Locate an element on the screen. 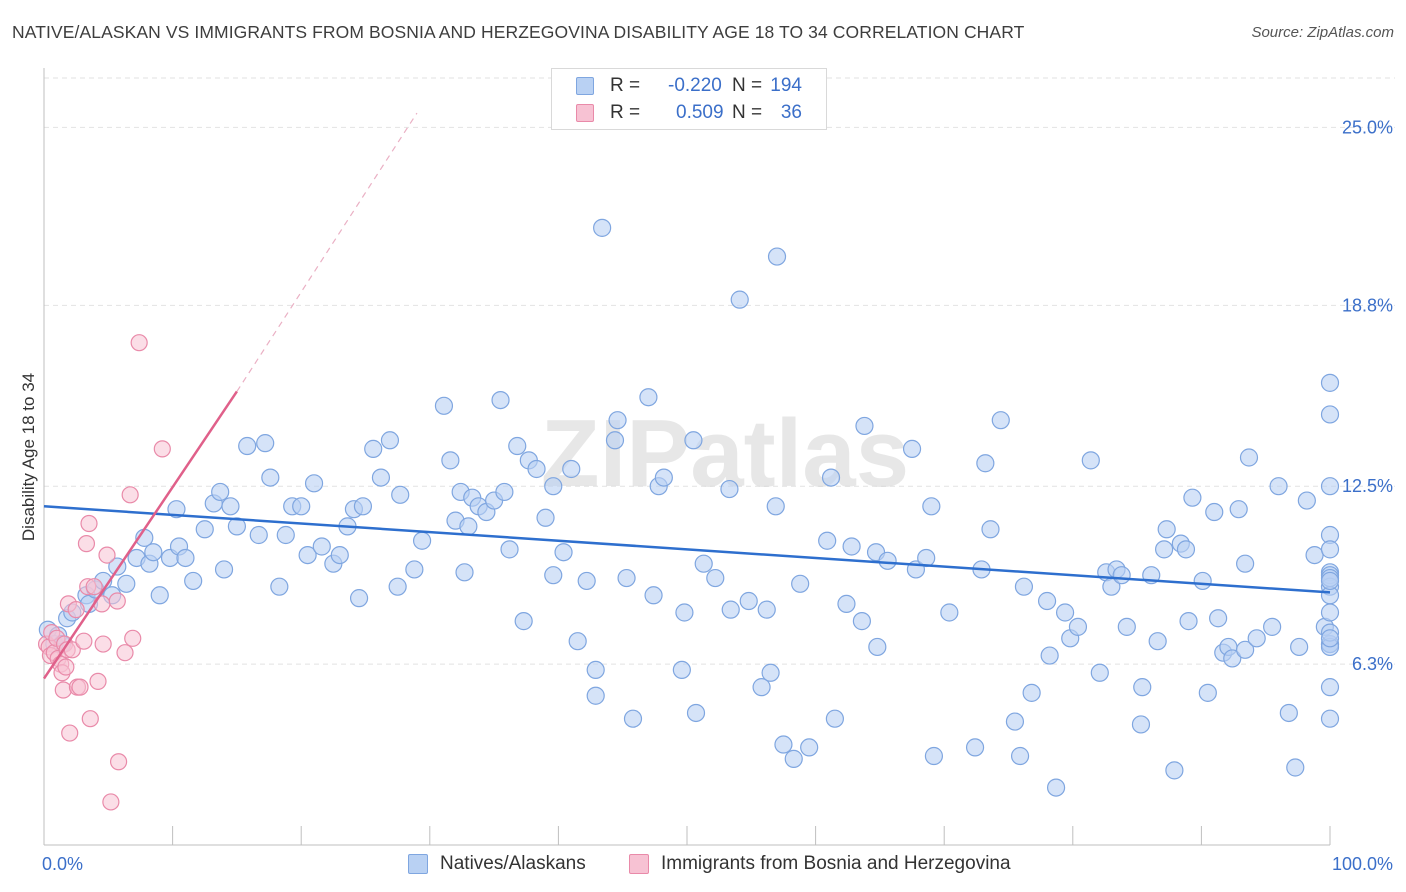 This screenshot has height=892, width=1406. legend-n-value: 194 is located at coordinates (786, 85).